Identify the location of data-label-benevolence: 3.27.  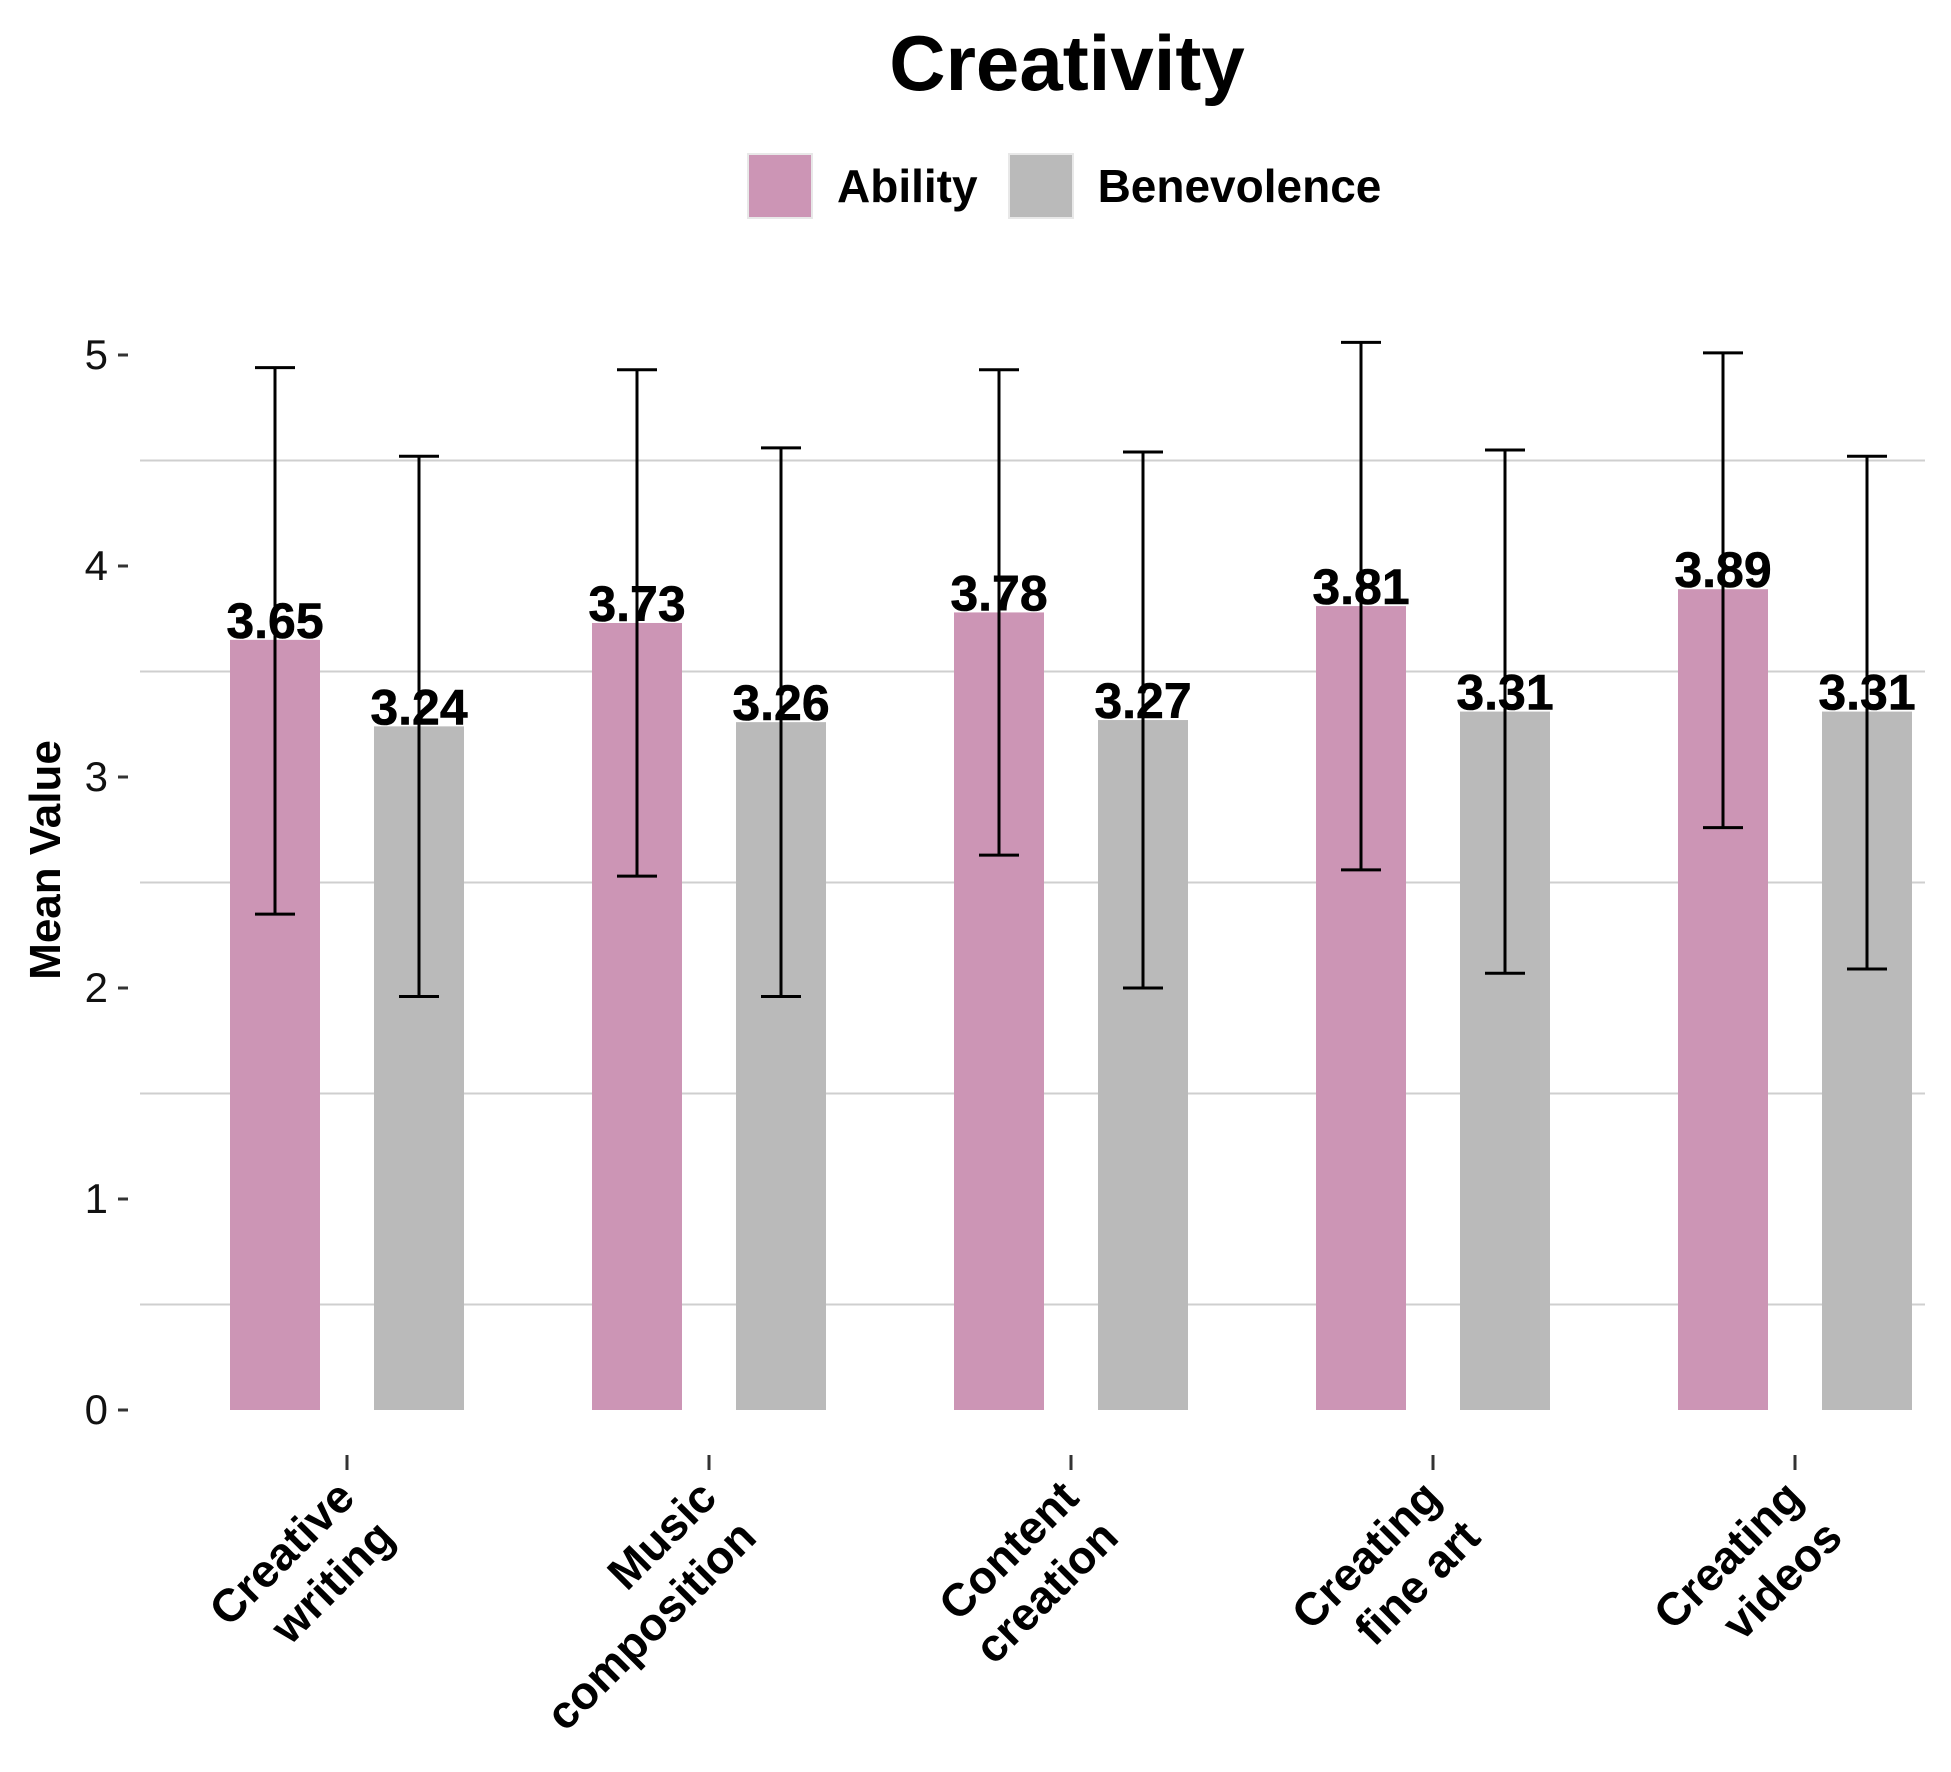
(1142, 701).